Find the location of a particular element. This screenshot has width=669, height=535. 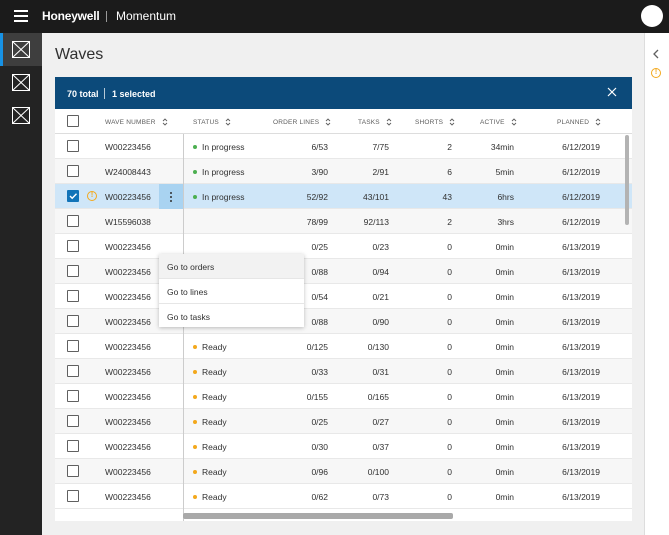

column-header-tasks: TASKS is located at coordinates (375, 122).